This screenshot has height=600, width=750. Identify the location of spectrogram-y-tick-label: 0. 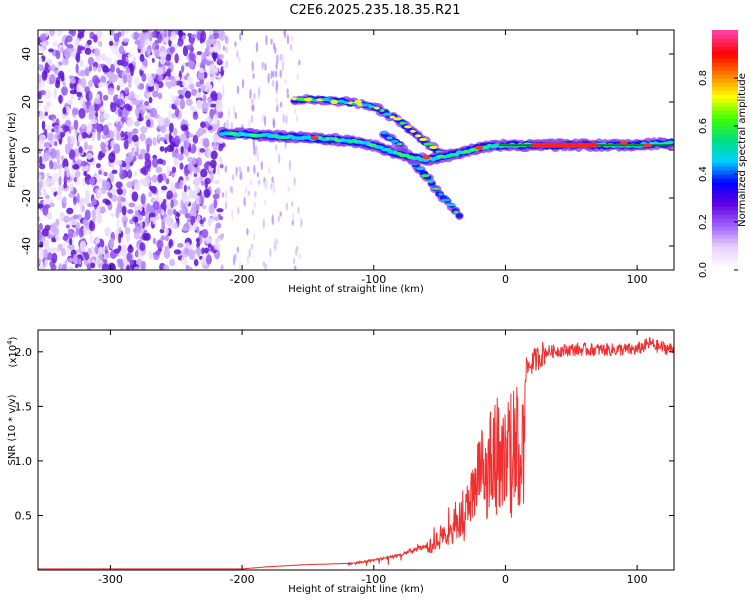
(26, 150).